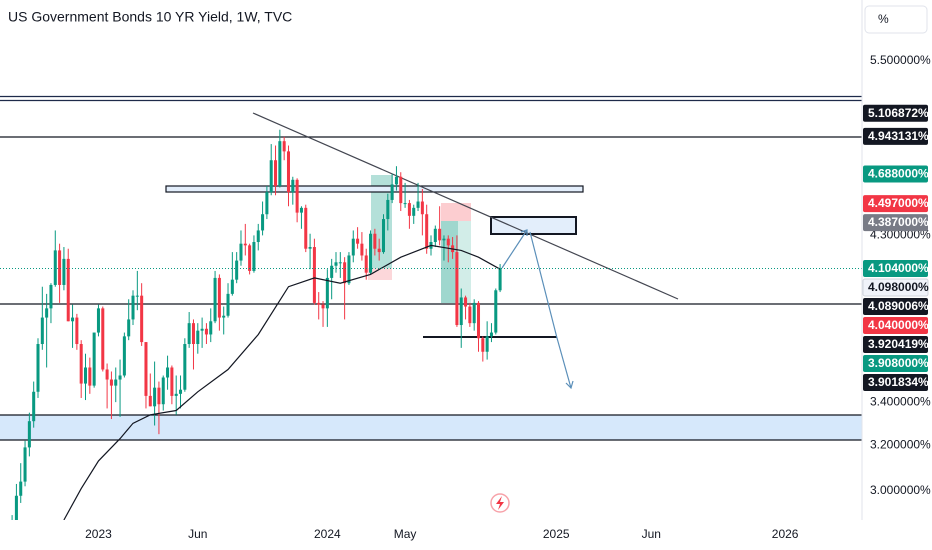 The image size is (932, 550). Describe the element at coordinates (524, 232) in the screenshot. I see `arrow-head` at that location.